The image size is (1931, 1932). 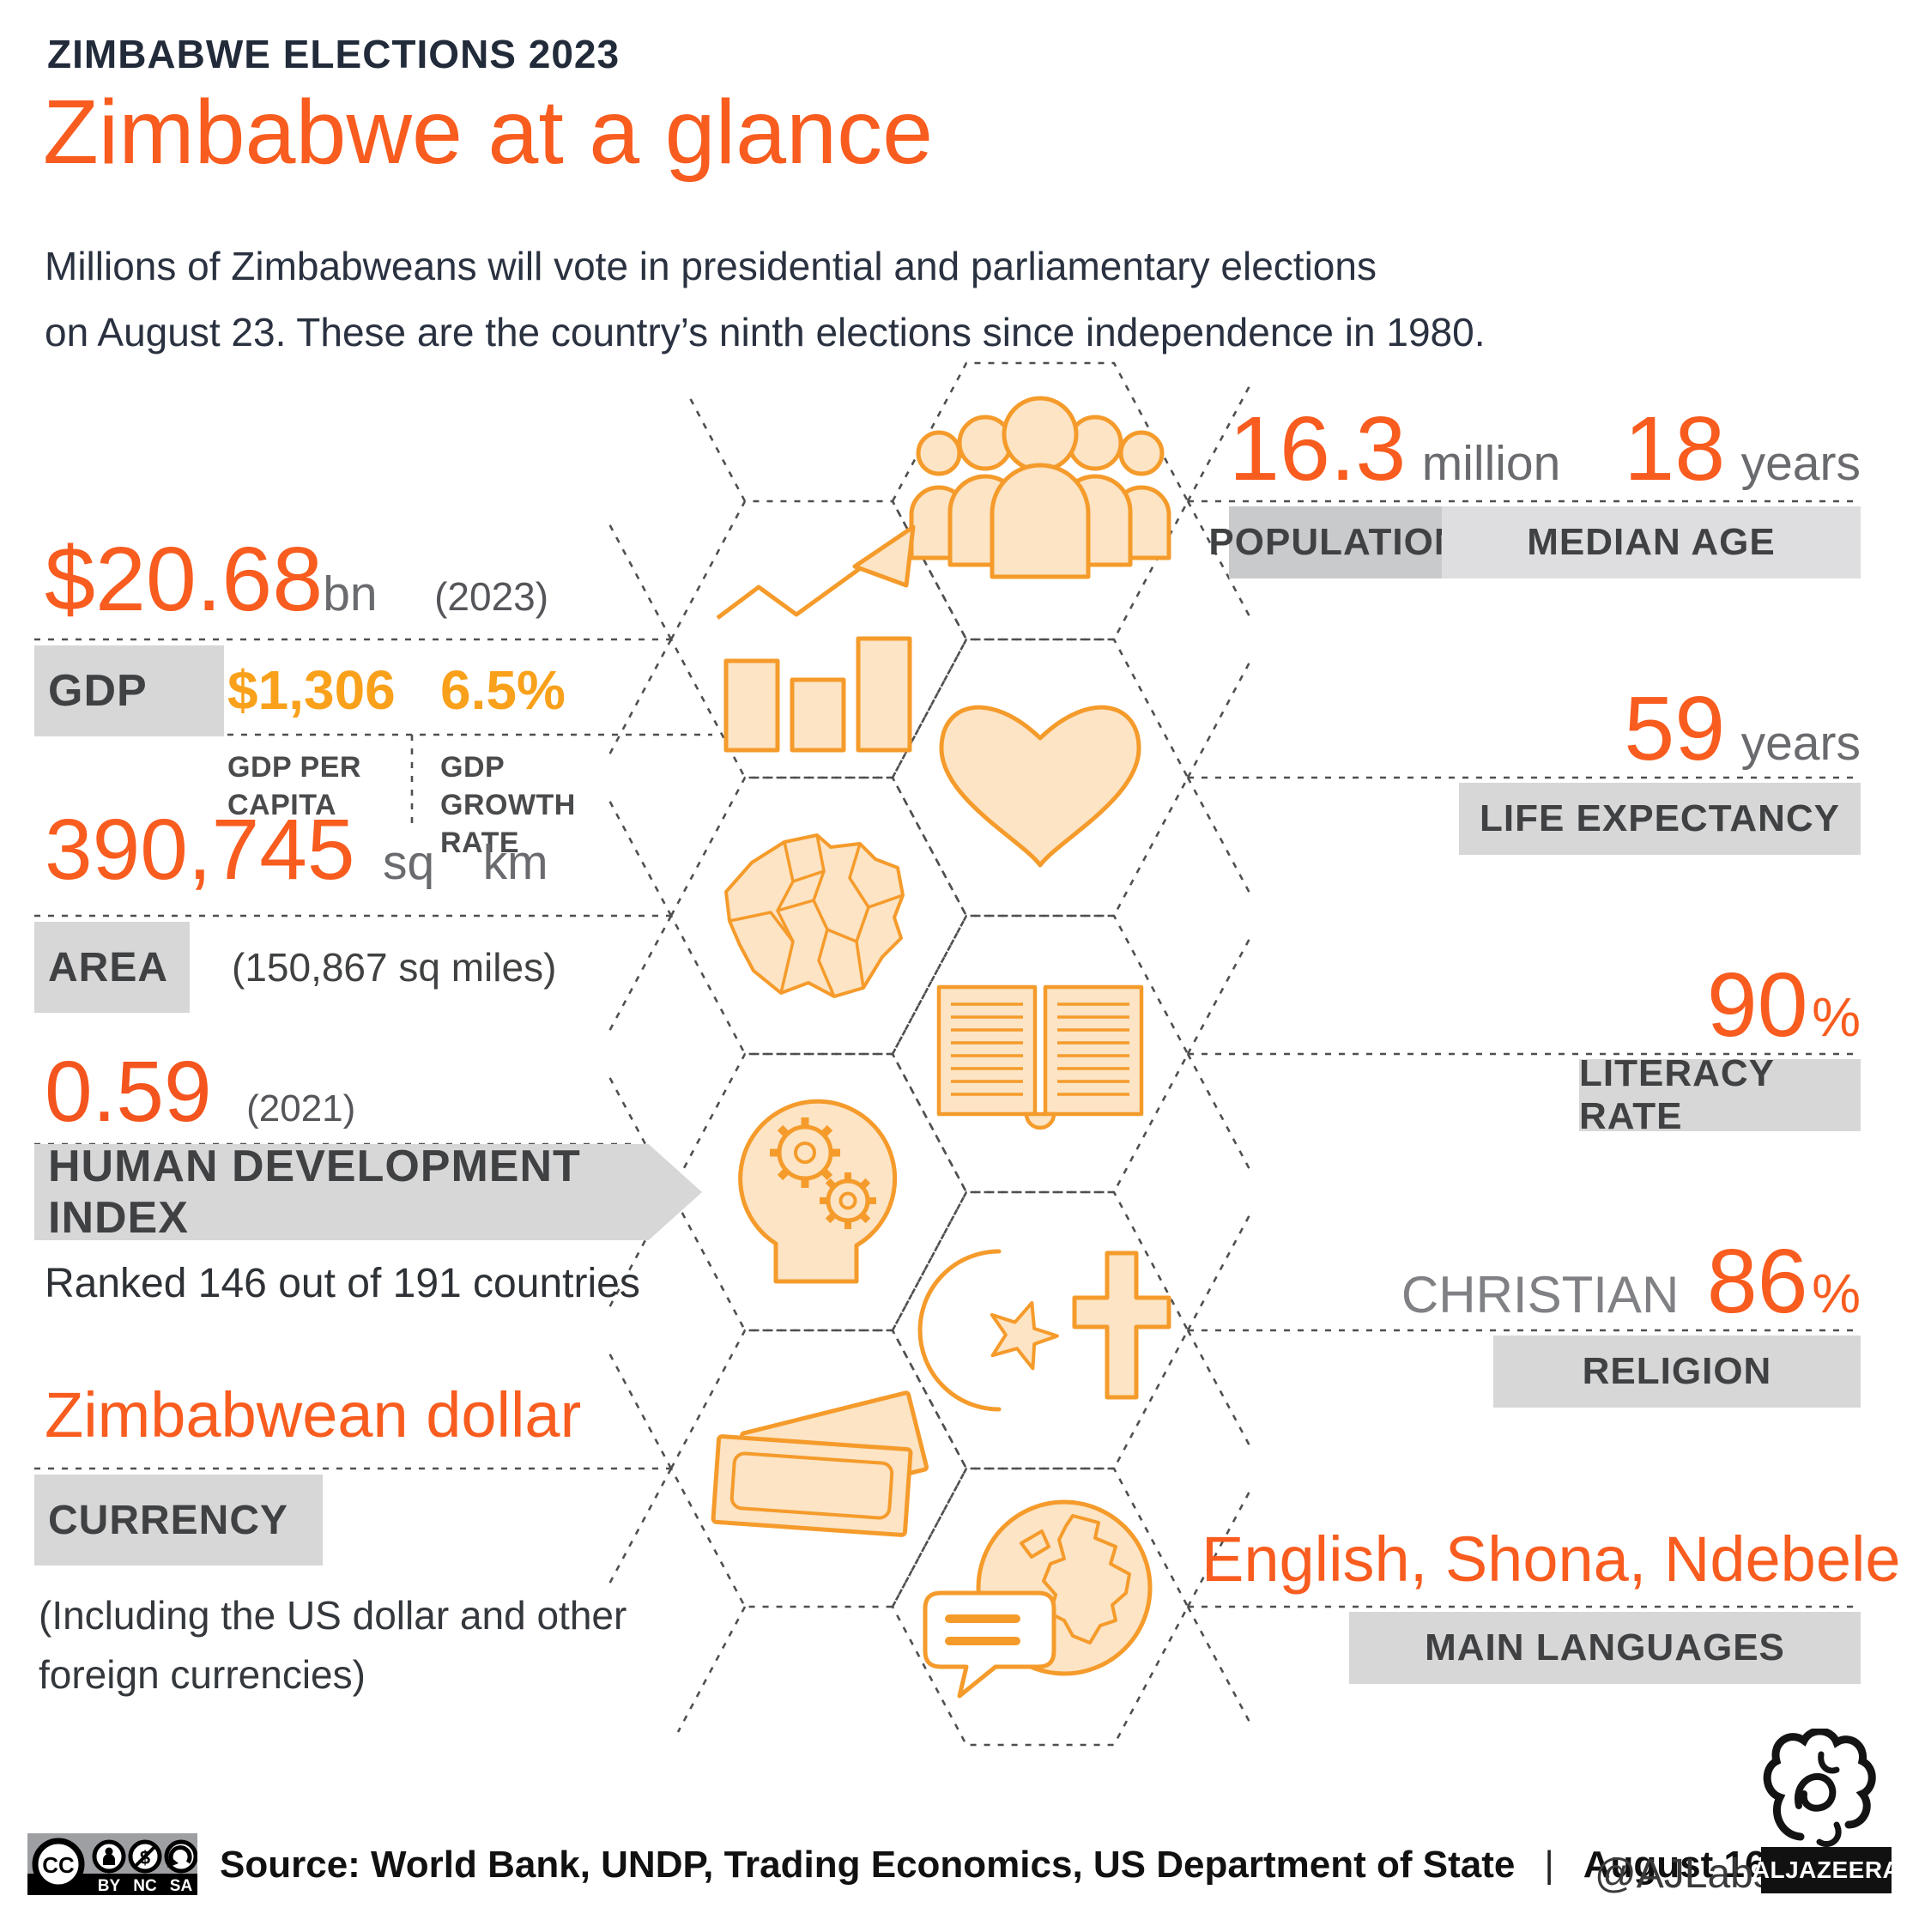 I want to click on banknotes-icon, so click(x=820, y=1464).